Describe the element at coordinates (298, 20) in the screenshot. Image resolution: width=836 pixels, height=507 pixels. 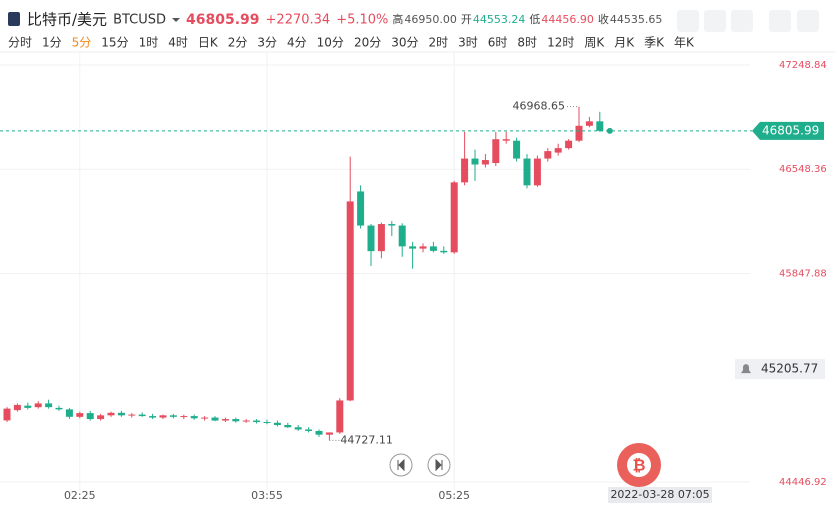
I see `price-change: +2270.34` at that location.